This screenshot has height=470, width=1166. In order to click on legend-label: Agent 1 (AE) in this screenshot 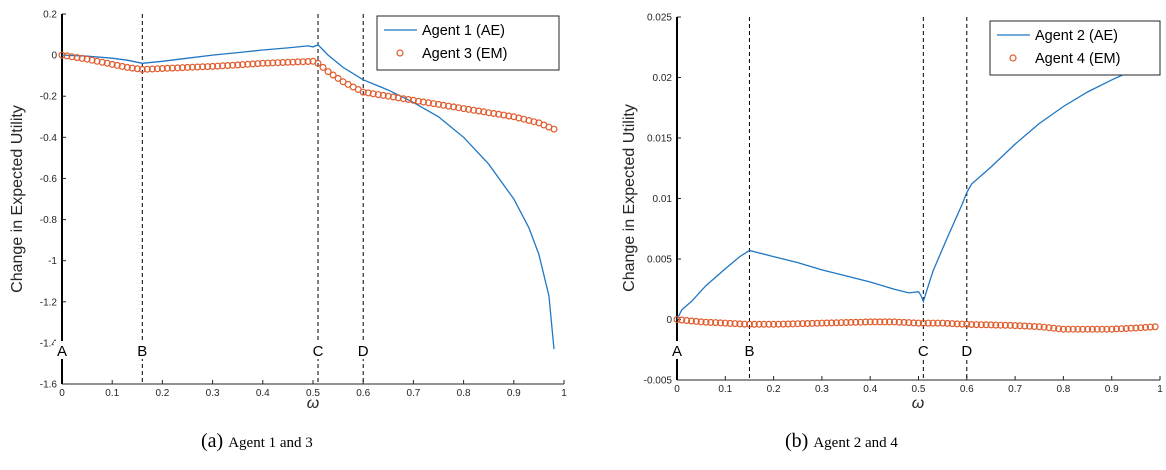, I will do `click(463, 31)`.